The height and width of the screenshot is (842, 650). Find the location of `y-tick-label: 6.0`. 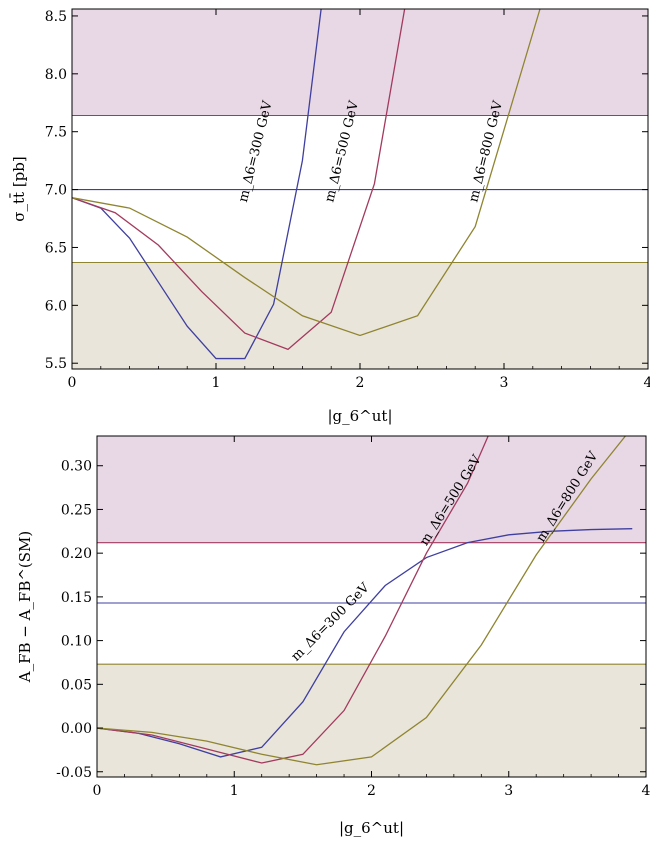

y-tick-label: 6.0 is located at coordinates (56, 306).